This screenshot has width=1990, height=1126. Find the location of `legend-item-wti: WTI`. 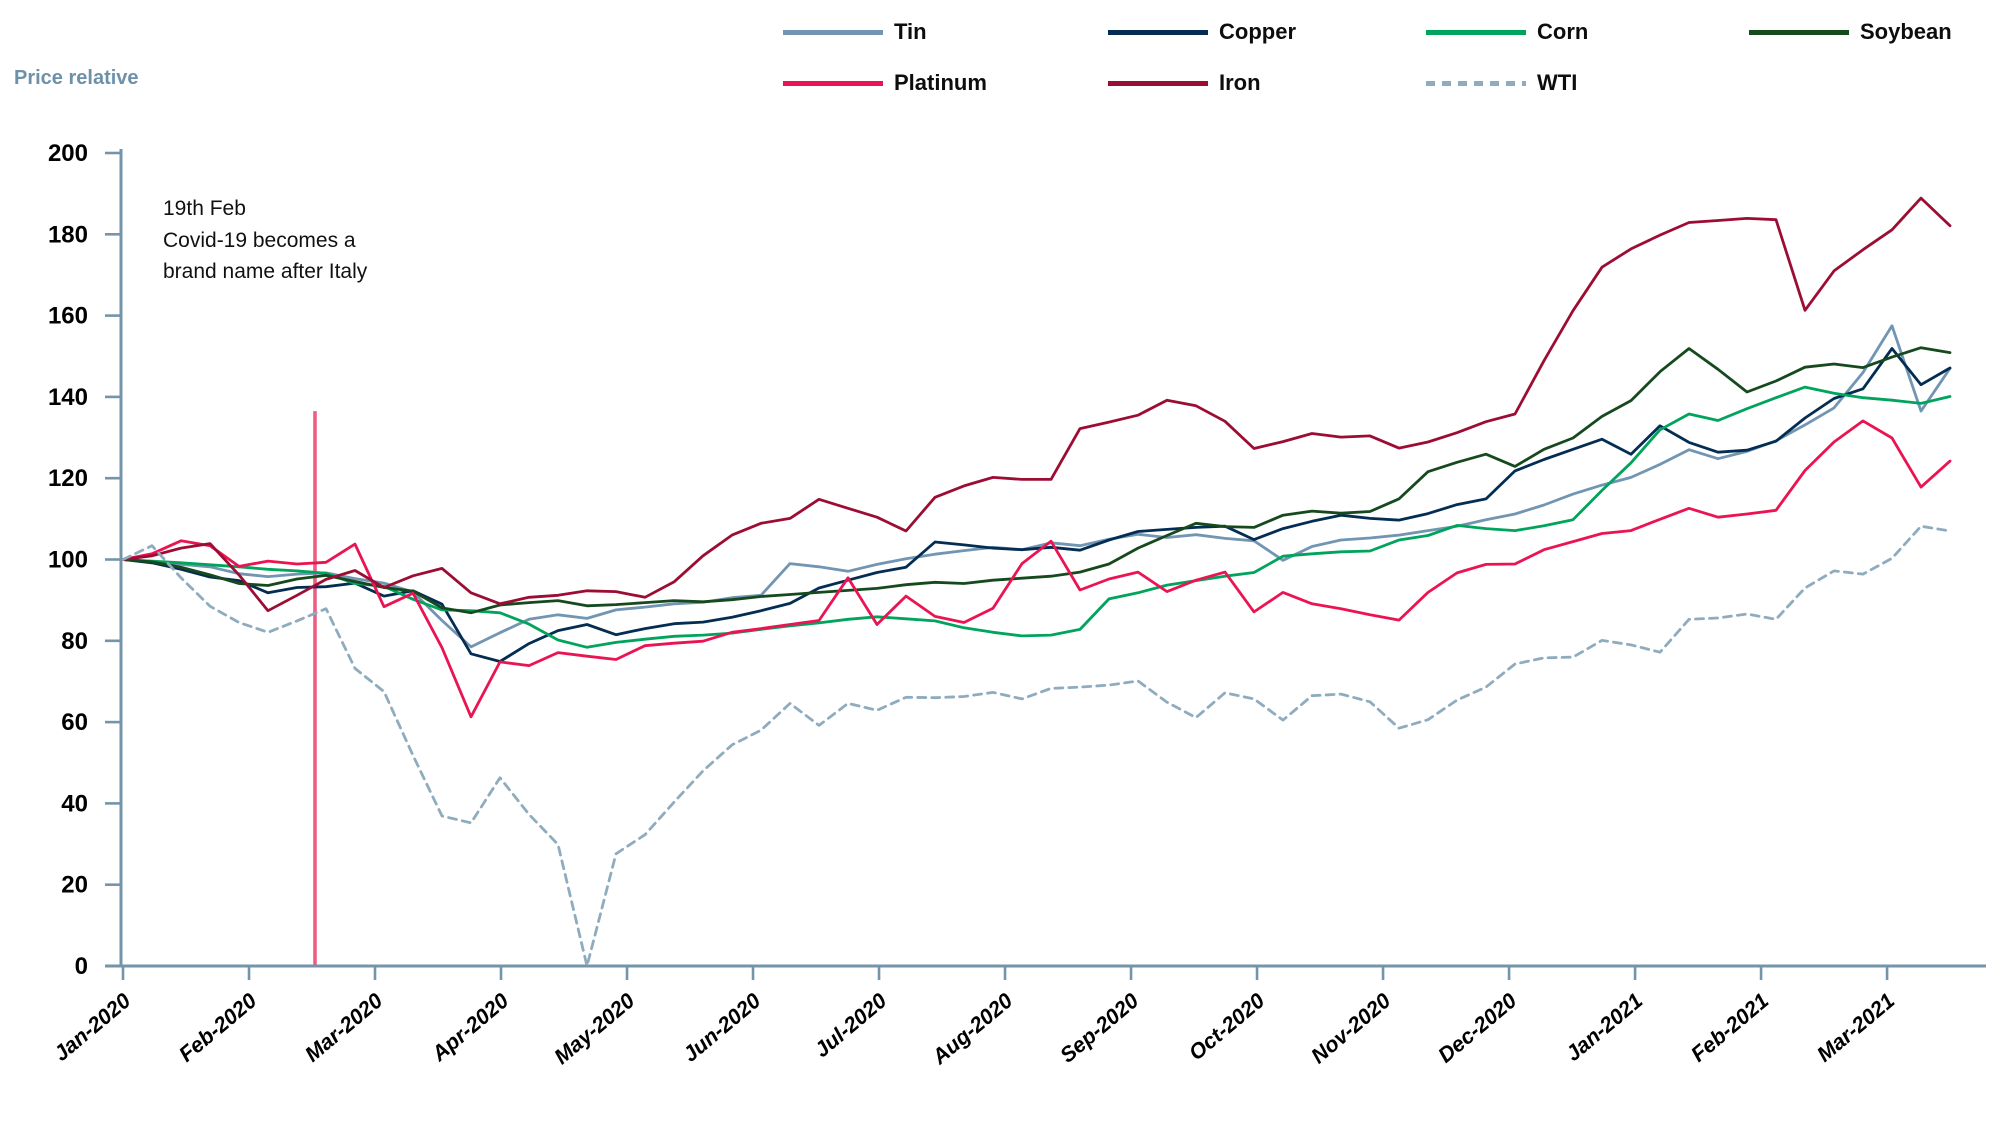

legend-item-wti: WTI is located at coordinates (1501, 83).